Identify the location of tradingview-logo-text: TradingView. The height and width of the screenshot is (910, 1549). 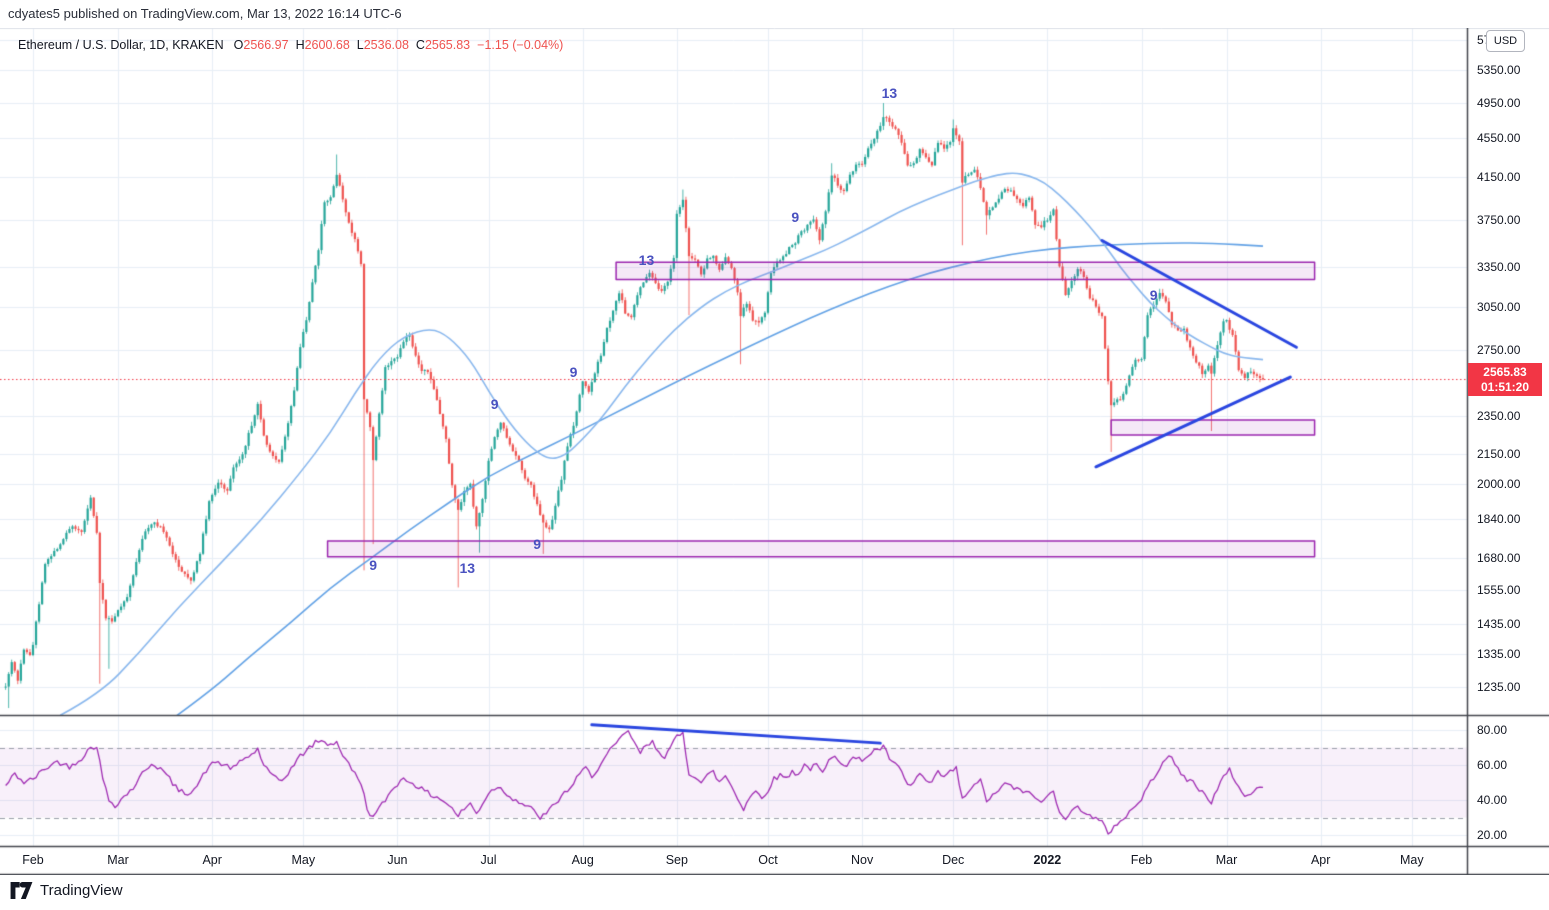
(81, 890).